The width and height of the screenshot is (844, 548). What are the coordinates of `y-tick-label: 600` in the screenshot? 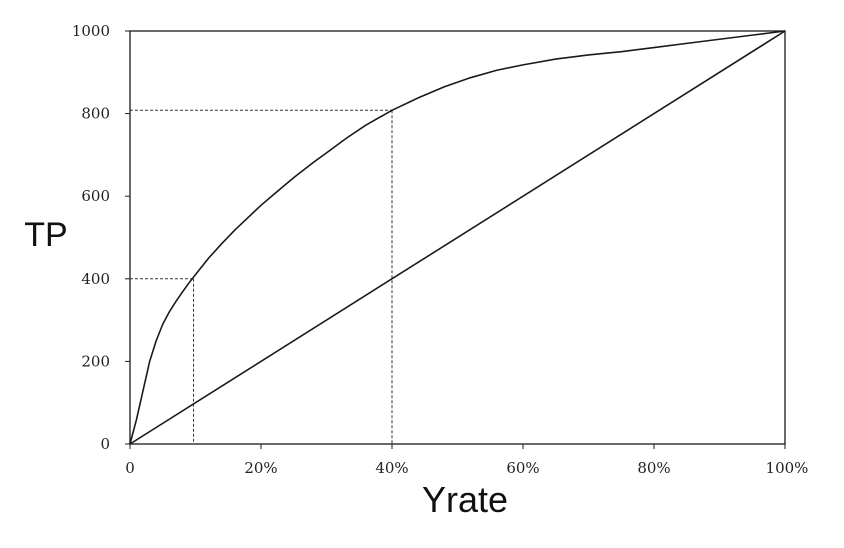 It's located at (95, 196).